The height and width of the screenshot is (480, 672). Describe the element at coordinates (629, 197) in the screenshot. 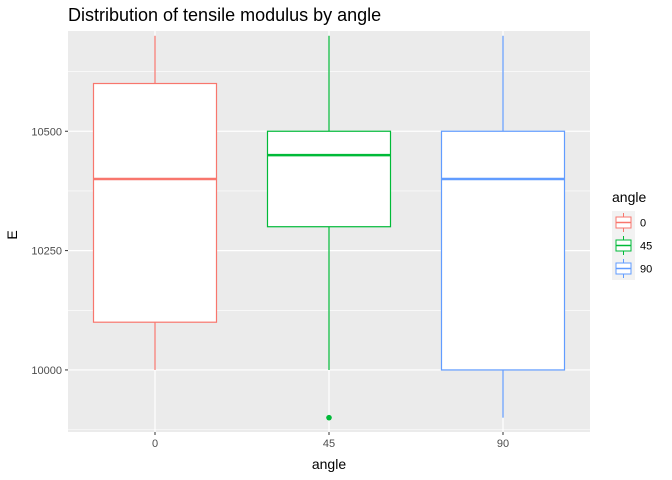

I see `legend-title: angle` at that location.